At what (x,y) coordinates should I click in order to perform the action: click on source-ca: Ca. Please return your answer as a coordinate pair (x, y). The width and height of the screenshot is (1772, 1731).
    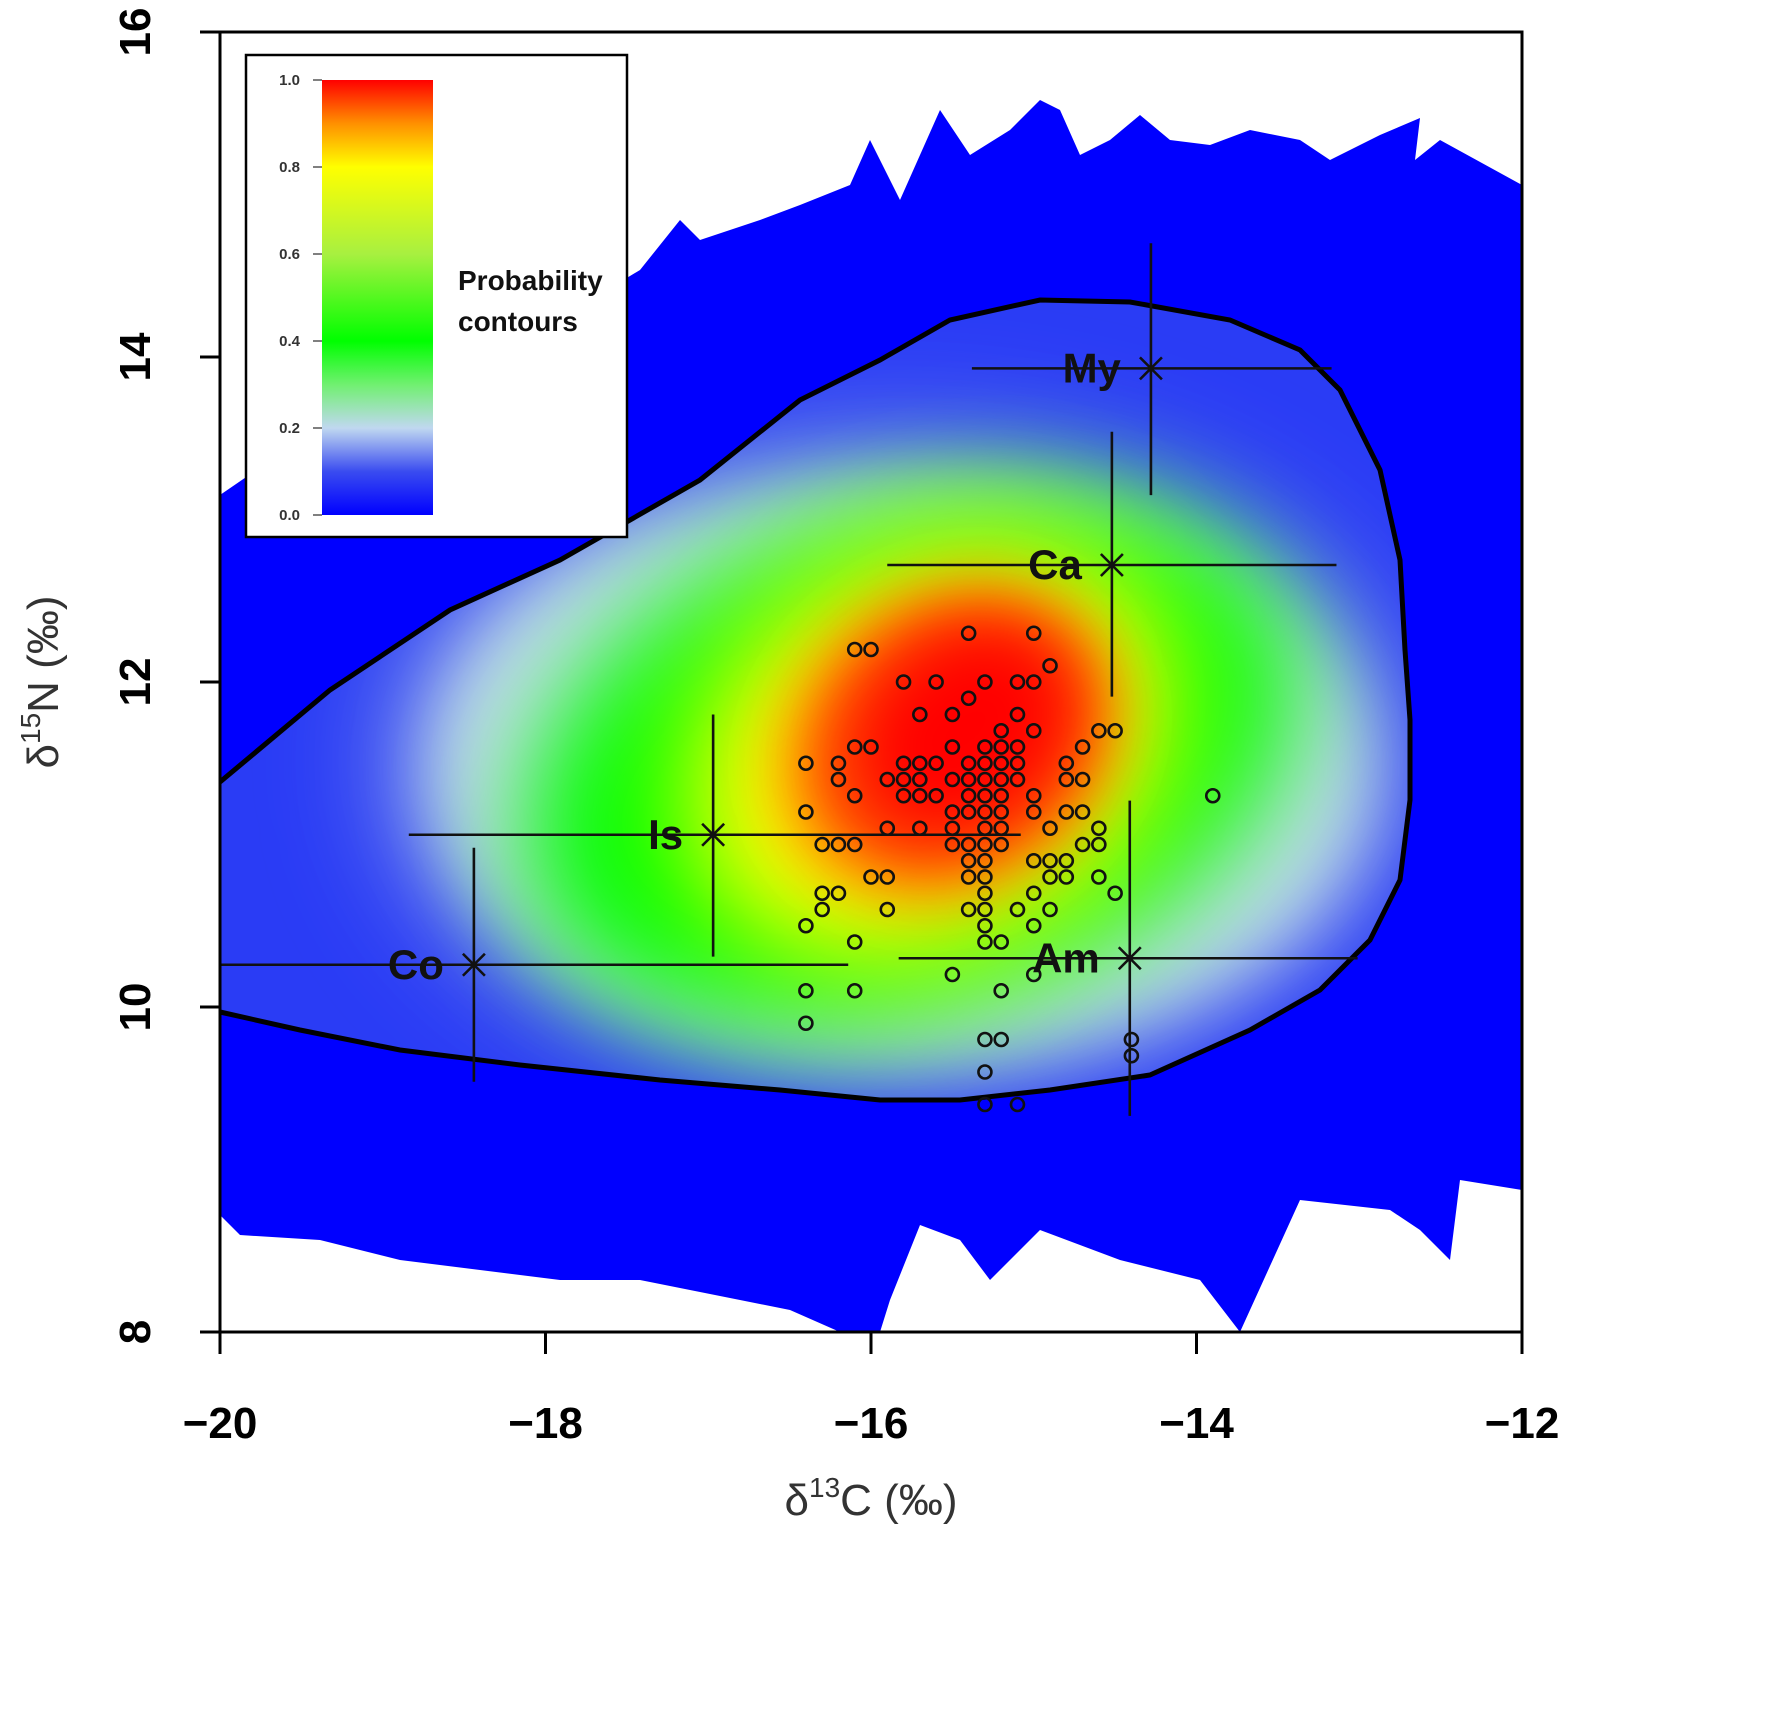
    Looking at the image, I should click on (1112, 564).